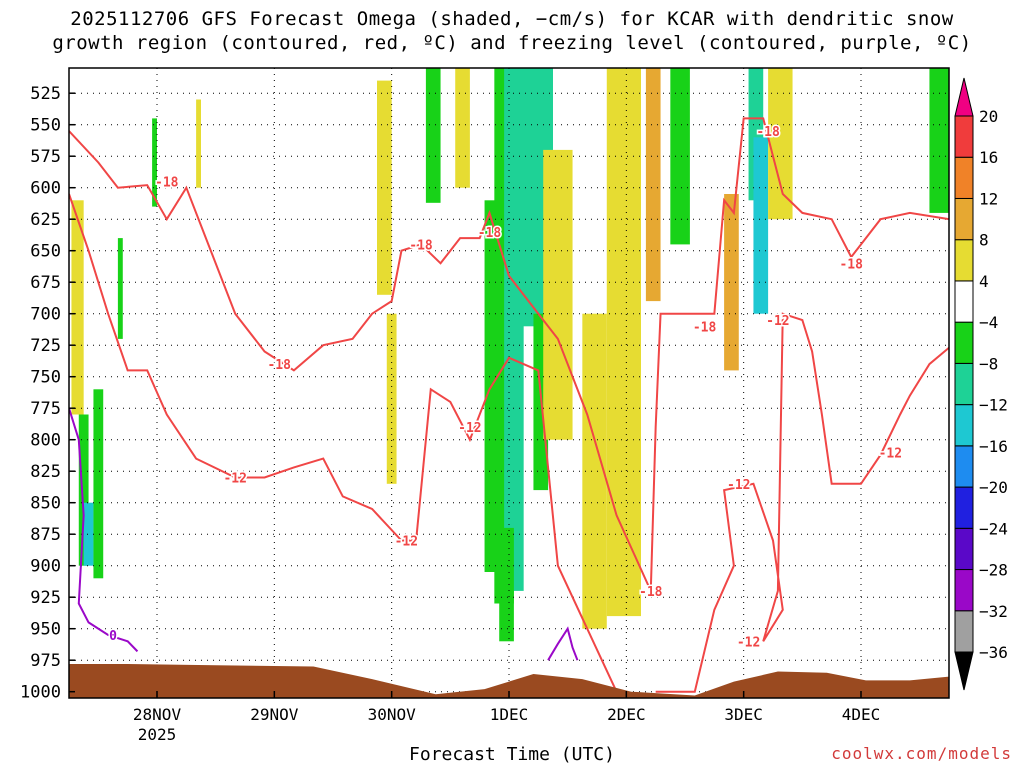 This screenshot has width=1024, height=768. I want to click on site-credit: coolwx.com/models, so click(921, 753).